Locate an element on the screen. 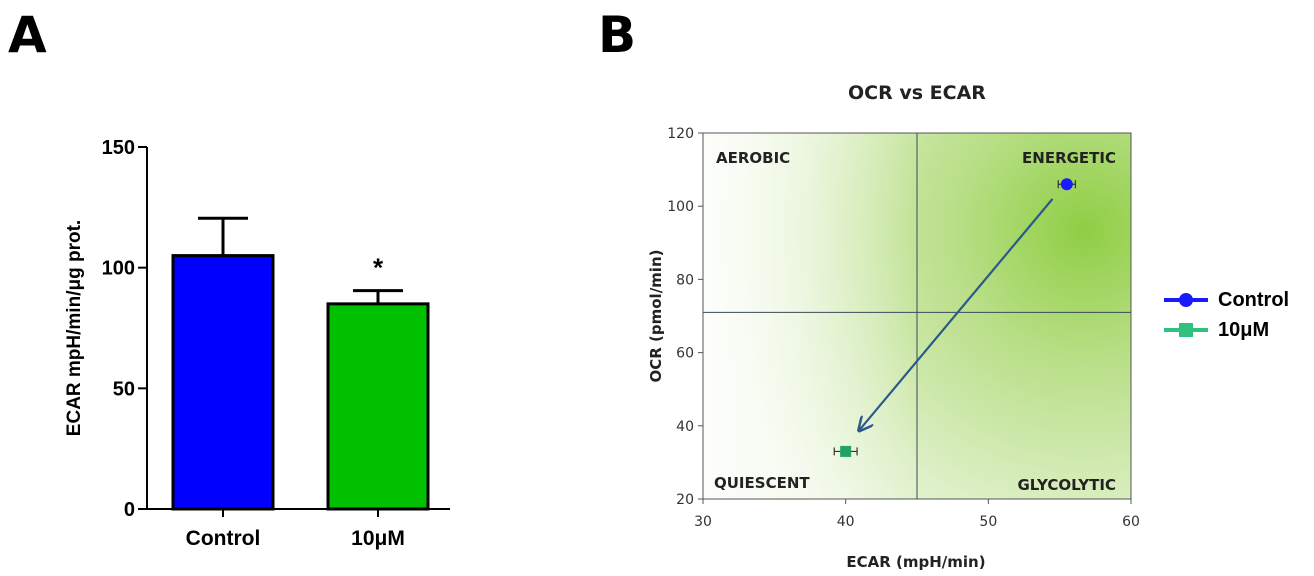  scatter-chart-title: OCR vs ECAR is located at coordinates (917, 93).